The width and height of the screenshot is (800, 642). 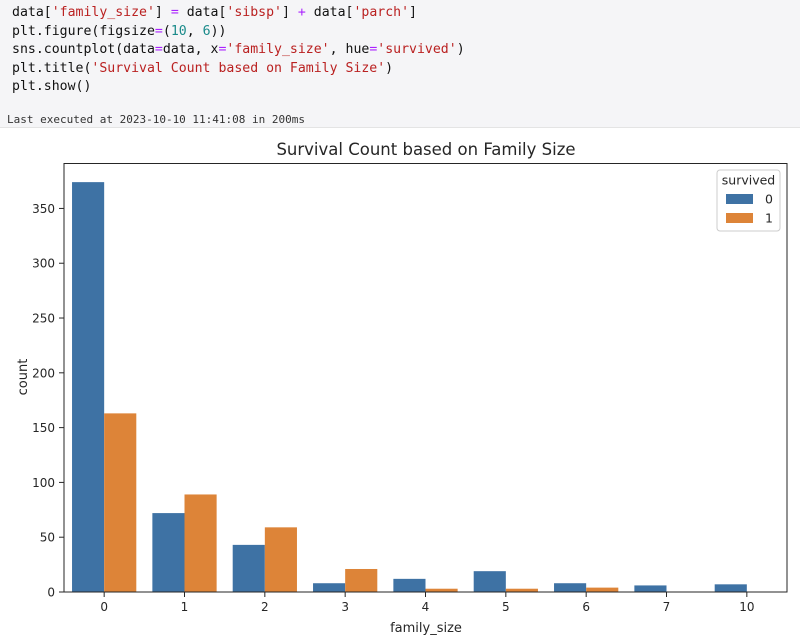 I want to click on x-tick-label: 0, so click(x=104, y=607).